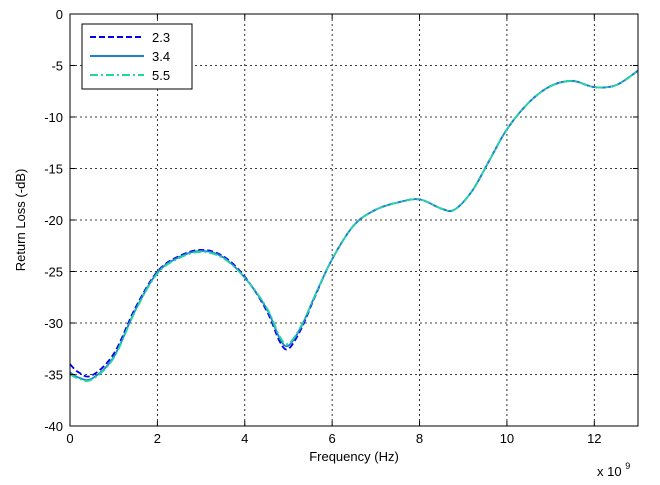 Image resolution: width=660 pixels, height=485 pixels. What do you see at coordinates (161, 56) in the screenshot?
I see `legend-label-3.4: 3.4` at bounding box center [161, 56].